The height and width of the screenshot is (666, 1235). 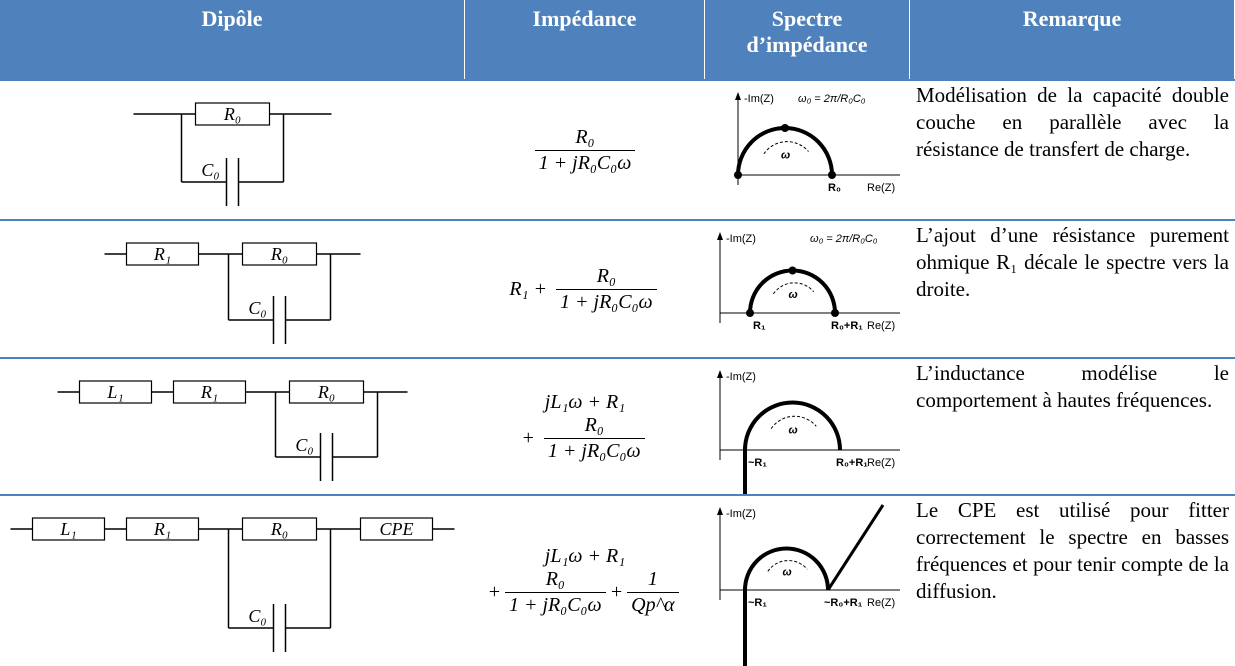 What do you see at coordinates (808, 282) in the screenshot?
I see `spectrum: -Im(Z) ω₀ = 2π/R₀C₀ ω R₁ R₀+R₁ Re(Z)` at bounding box center [808, 282].